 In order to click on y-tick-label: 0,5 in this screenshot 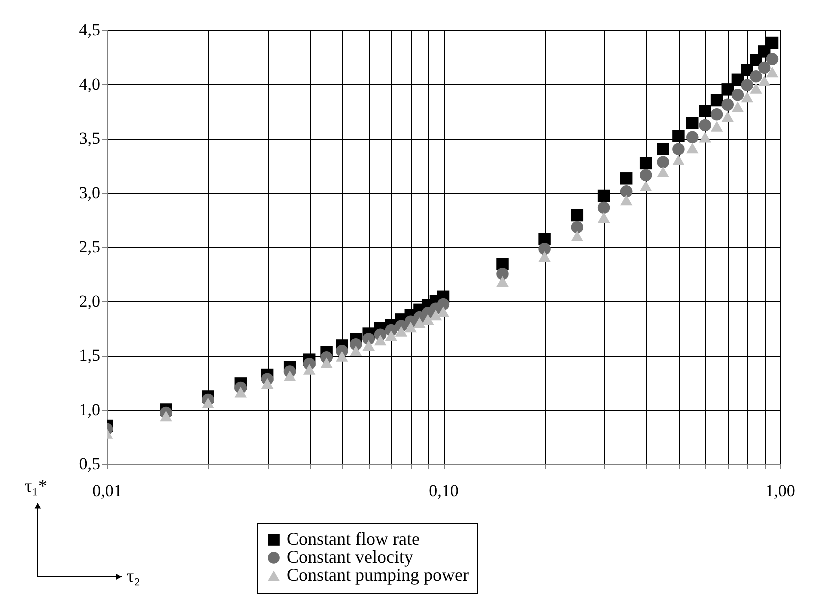, I will do `click(89, 464)`.